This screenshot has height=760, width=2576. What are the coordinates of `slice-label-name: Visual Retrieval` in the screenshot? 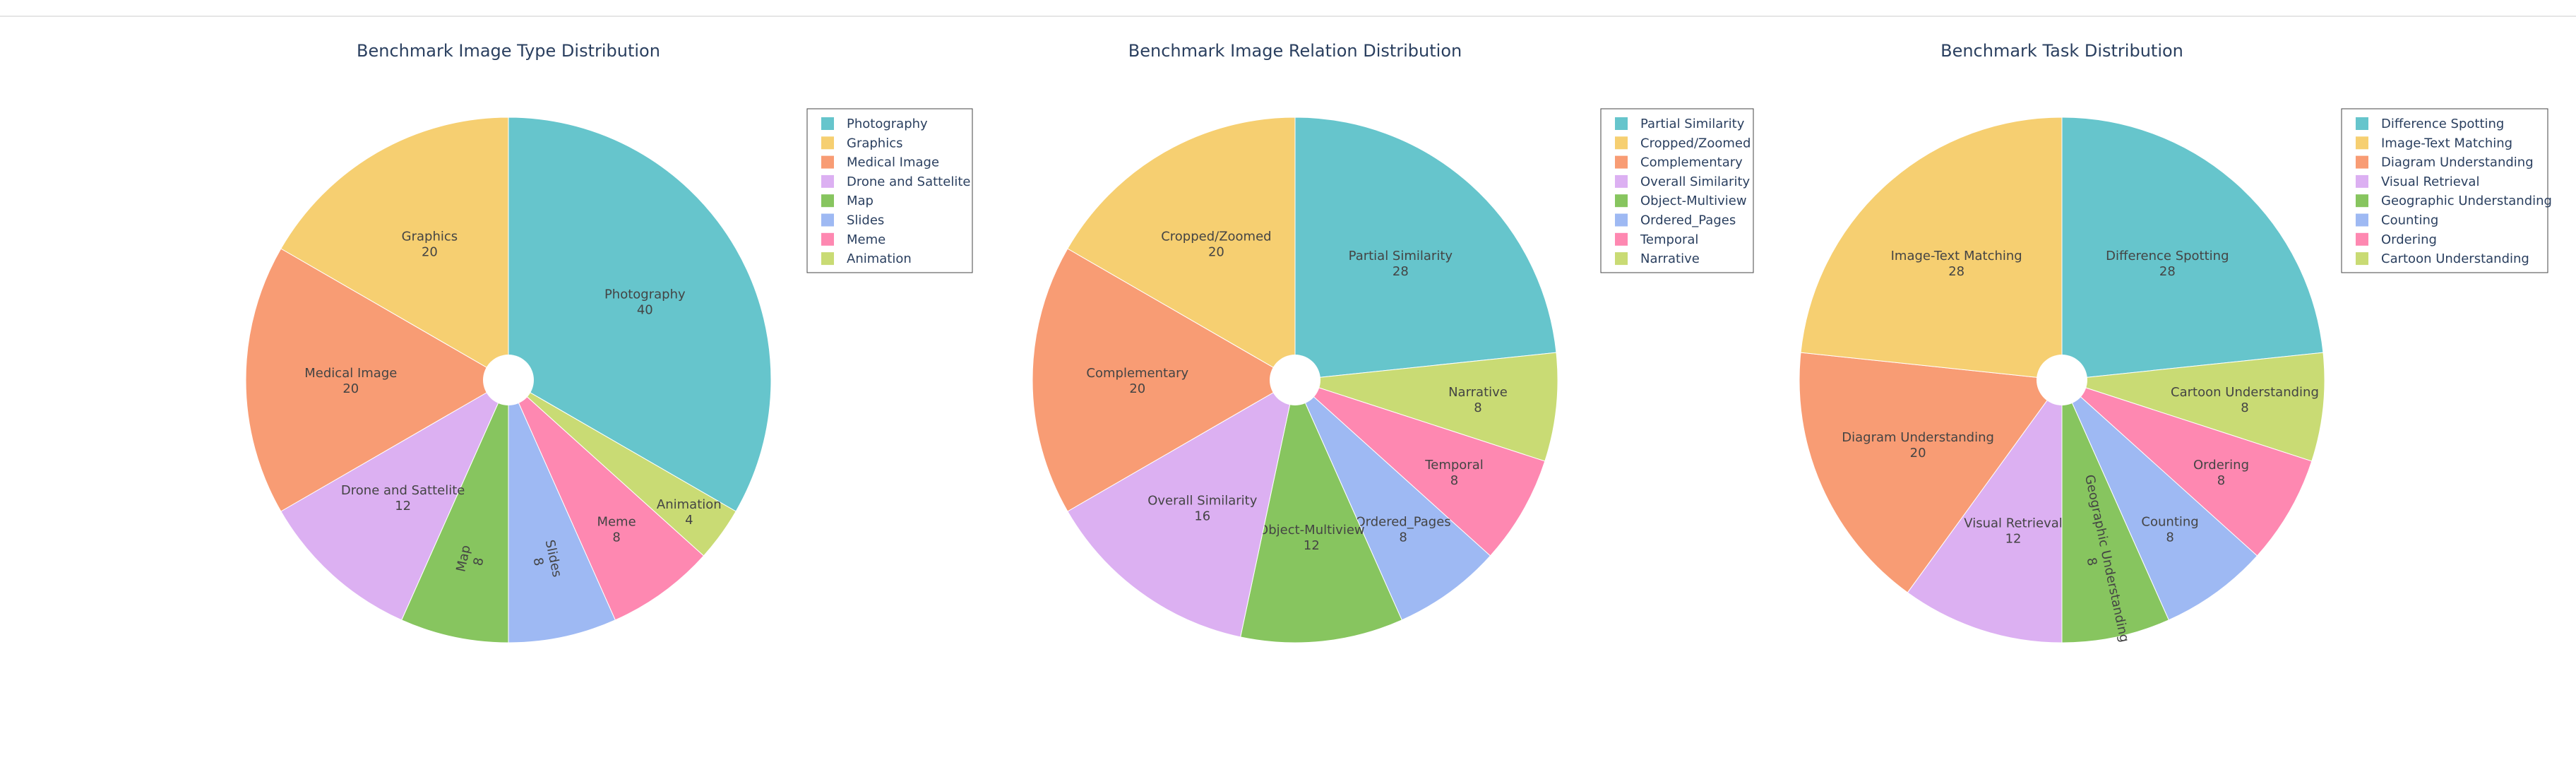 It's located at (2013, 523).